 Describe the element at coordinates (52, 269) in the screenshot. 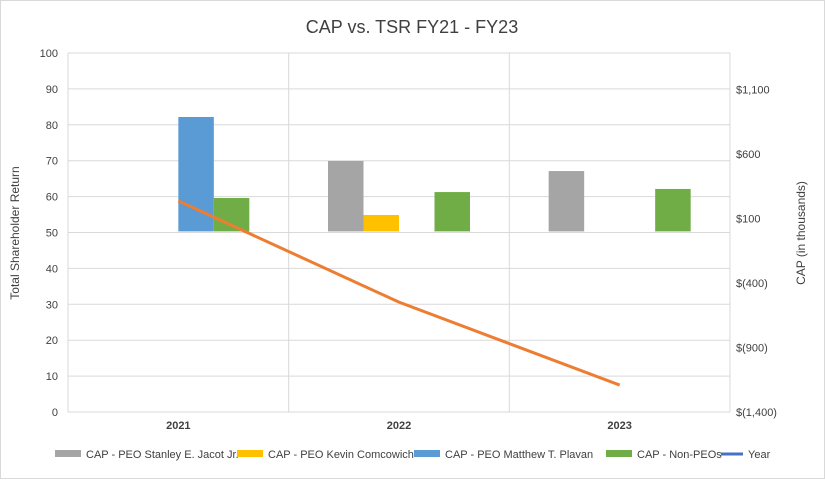

I see `y-tick-label: 40` at that location.